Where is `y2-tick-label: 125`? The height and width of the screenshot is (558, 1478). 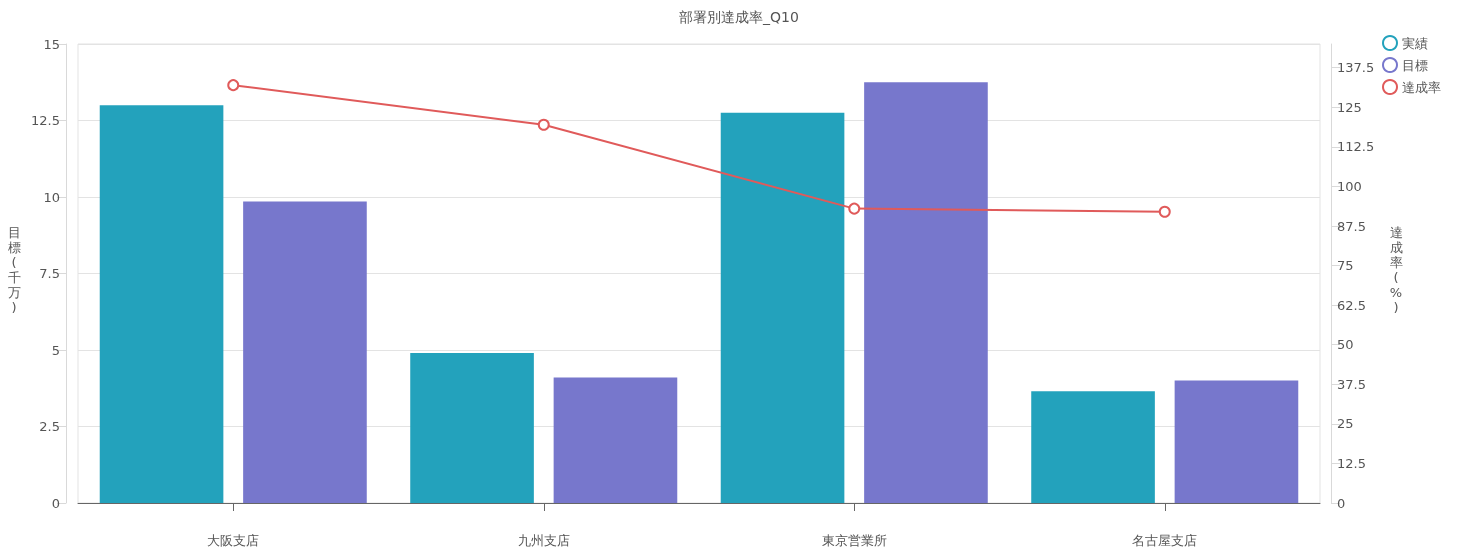 y2-tick-label: 125 is located at coordinates (1349, 107).